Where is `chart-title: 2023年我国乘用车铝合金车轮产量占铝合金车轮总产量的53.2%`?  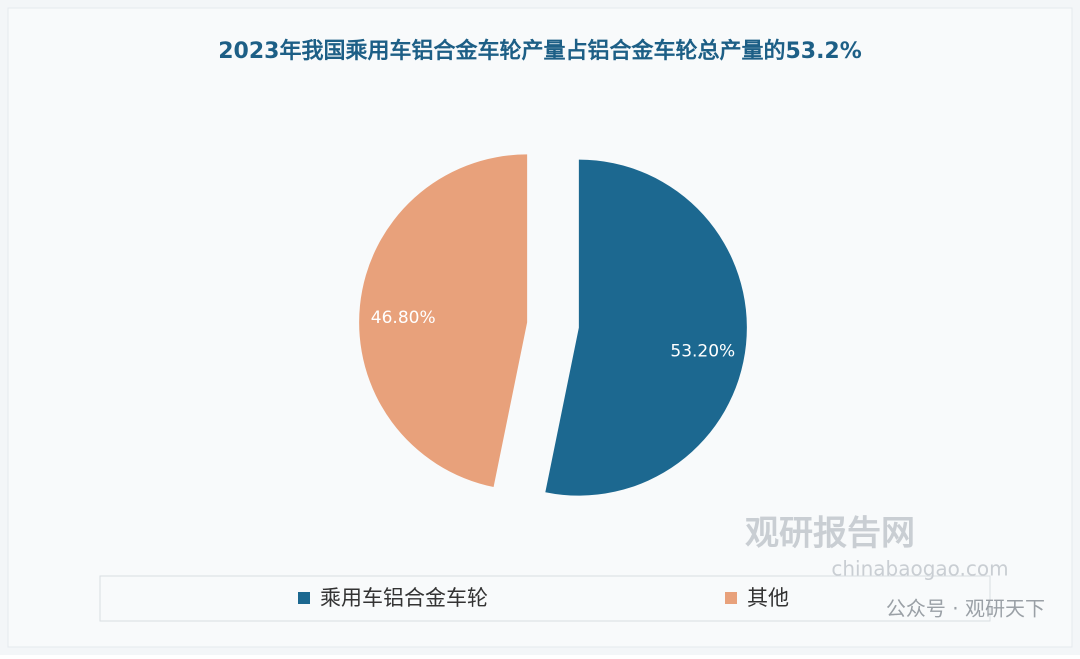 chart-title: 2023年我国乘用车铝合金车轮产量占铝合金车轮总产量的53.2% is located at coordinates (540, 51).